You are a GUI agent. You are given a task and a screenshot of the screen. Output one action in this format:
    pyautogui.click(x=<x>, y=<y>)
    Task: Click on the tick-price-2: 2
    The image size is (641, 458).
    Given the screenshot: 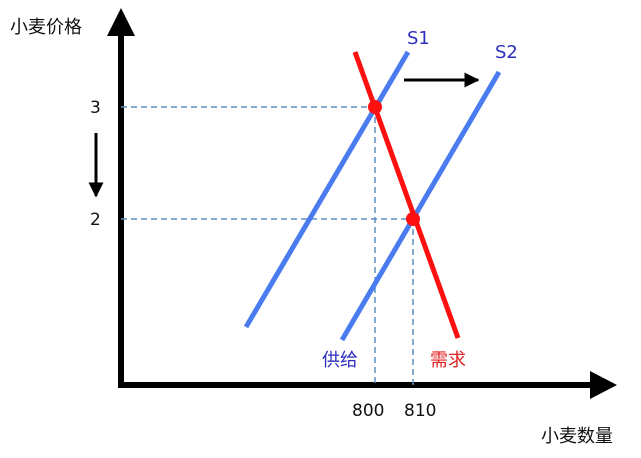 What is the action you would take?
    pyautogui.click(x=95, y=220)
    